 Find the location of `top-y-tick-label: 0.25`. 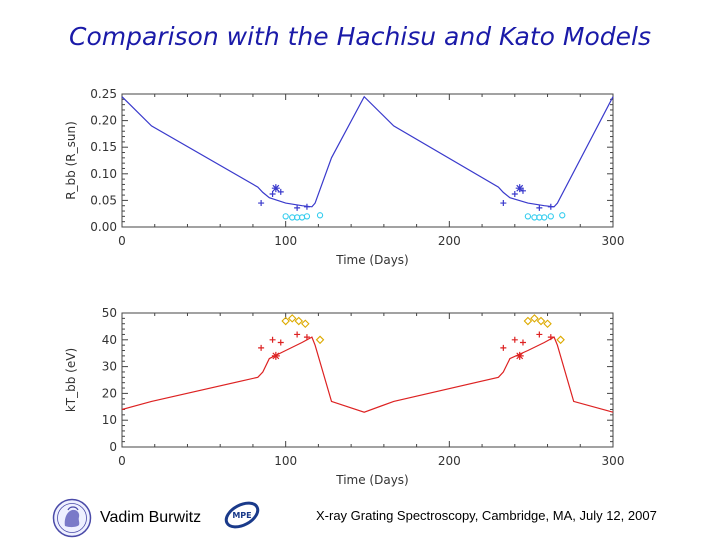

top-y-tick-label: 0.25 is located at coordinates (103, 94).